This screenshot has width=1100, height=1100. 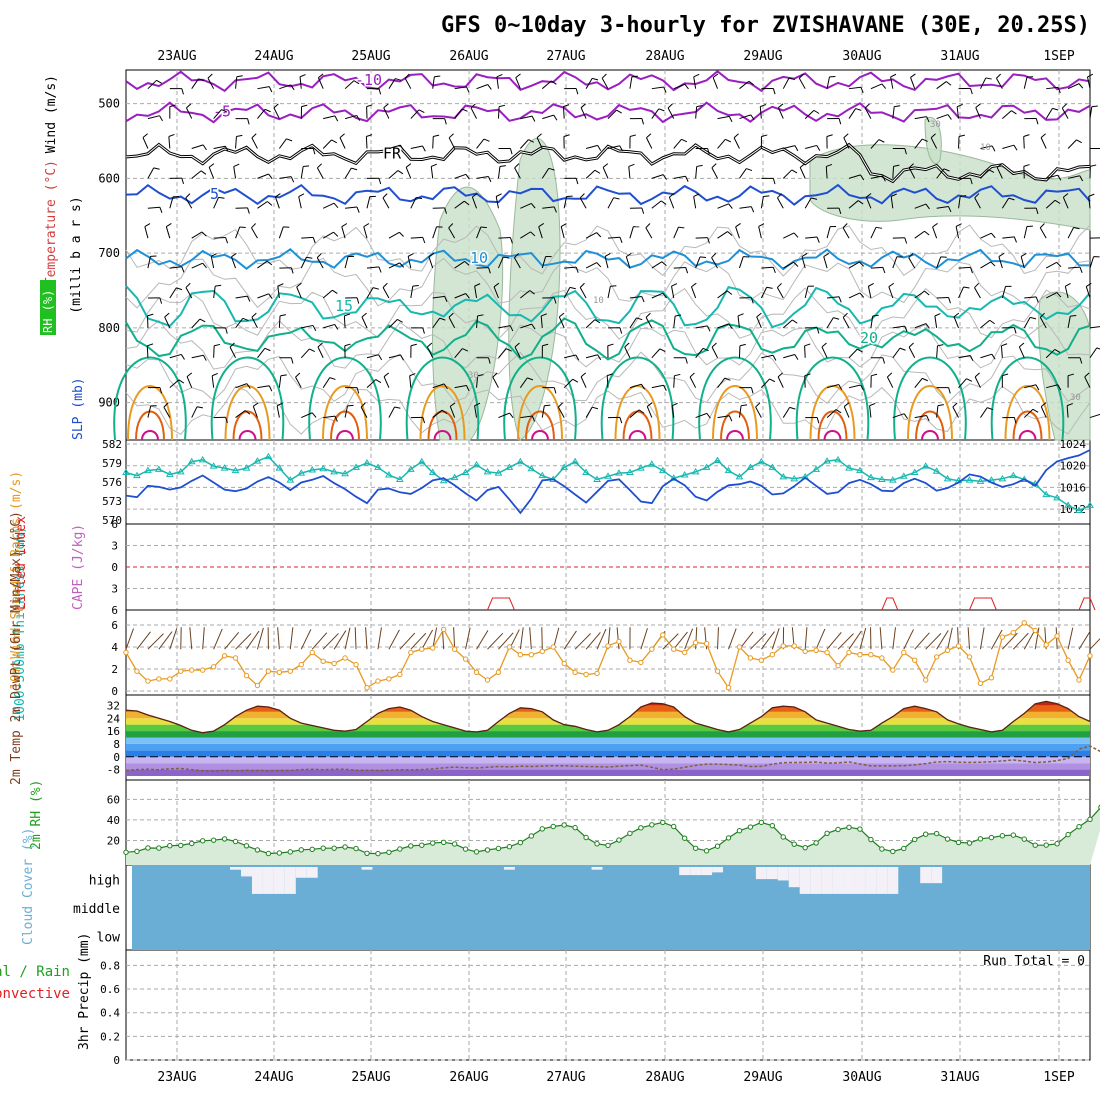 What do you see at coordinates (761, 873) in the screenshot?
I see `cloud-high-cell` at bounding box center [761, 873].